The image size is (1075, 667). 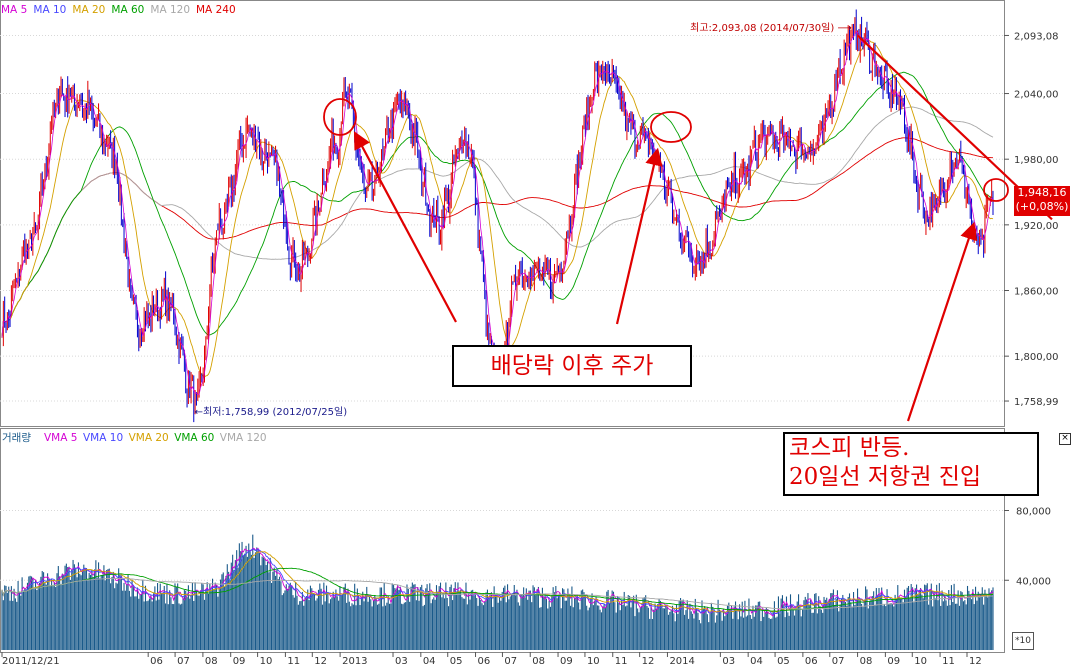 I want to click on volume-legend-item: VMA 10, so click(x=103, y=438).